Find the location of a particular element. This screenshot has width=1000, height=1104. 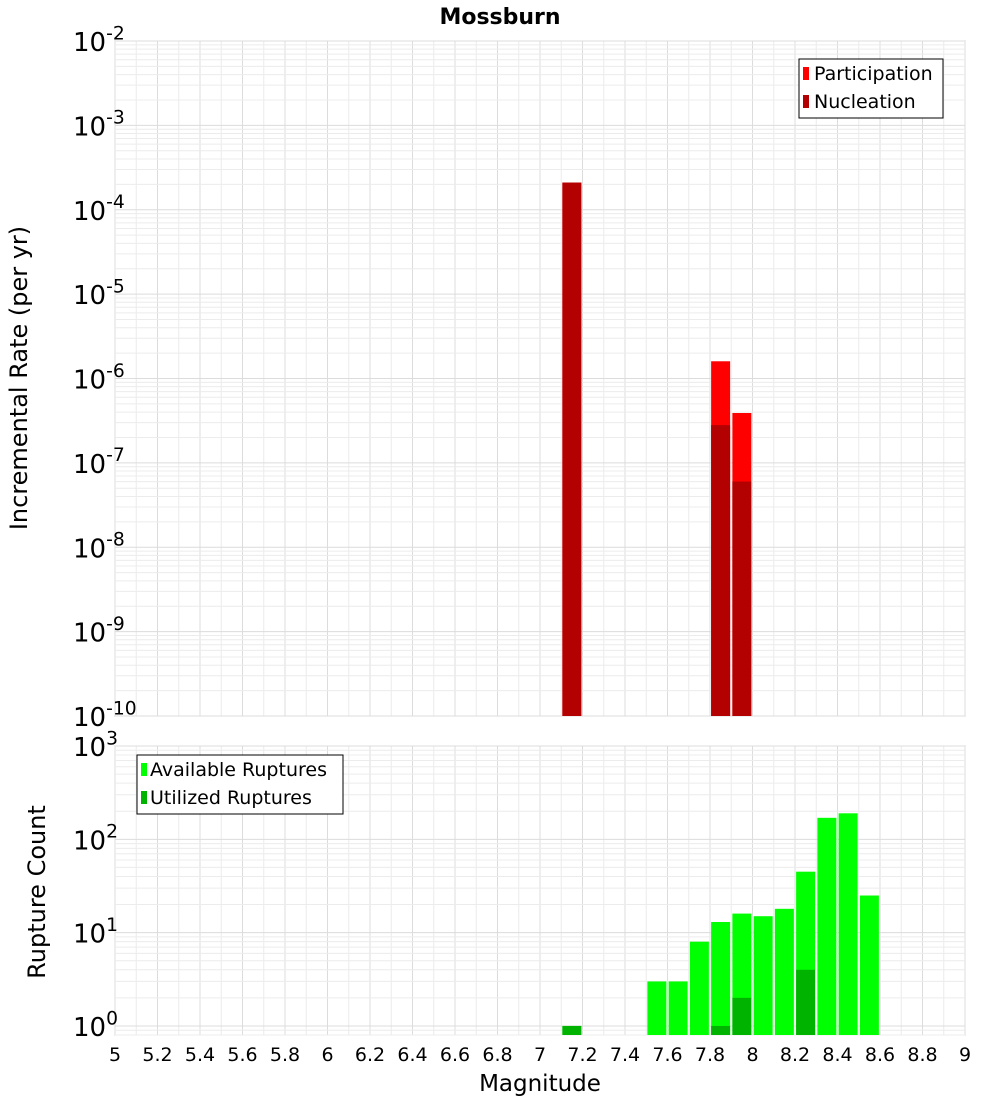

legend-label-nucleation: Nucleation is located at coordinates (865, 102).